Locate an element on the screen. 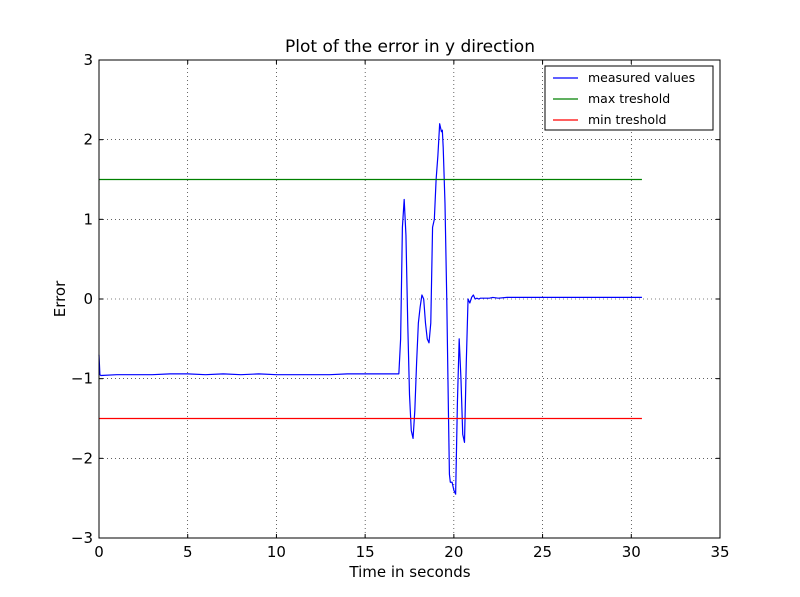 This screenshot has height=597, width=800. x-tick-label: 30 is located at coordinates (631, 552).